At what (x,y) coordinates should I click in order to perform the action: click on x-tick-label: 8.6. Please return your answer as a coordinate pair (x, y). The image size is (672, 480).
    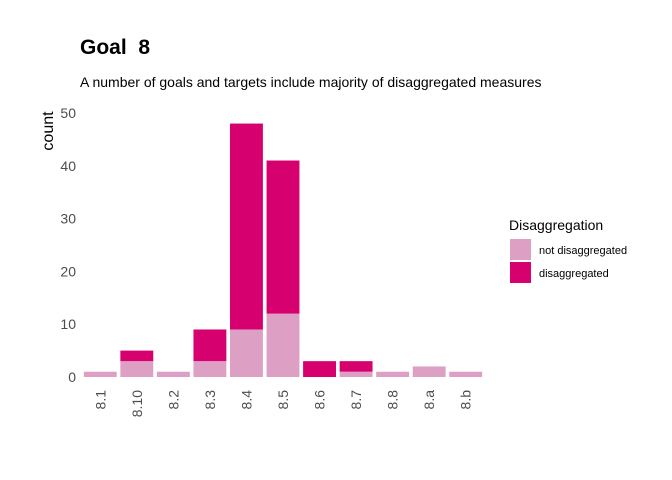
    Looking at the image, I should click on (320, 400).